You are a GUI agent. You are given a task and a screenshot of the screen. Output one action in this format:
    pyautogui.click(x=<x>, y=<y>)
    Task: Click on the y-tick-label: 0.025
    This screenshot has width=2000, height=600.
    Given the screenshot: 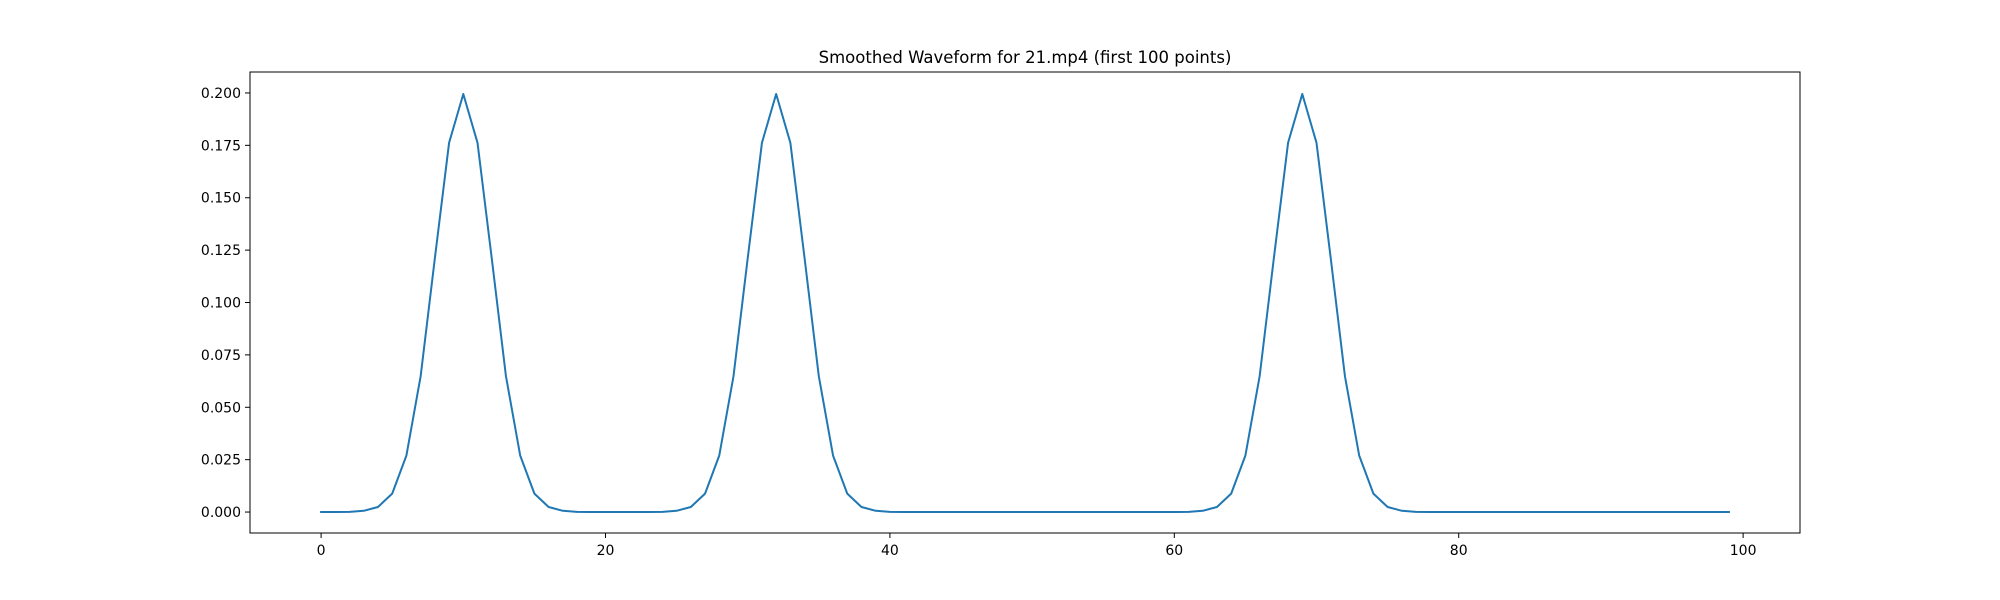 What is the action you would take?
    pyautogui.click(x=221, y=461)
    